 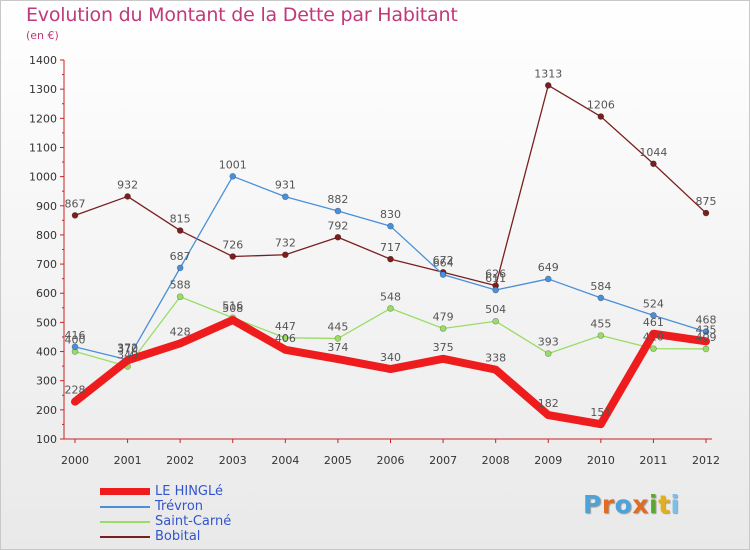 What do you see at coordinates (46, 264) in the screenshot?
I see `y-tick-label-700: 700` at bounding box center [46, 264].